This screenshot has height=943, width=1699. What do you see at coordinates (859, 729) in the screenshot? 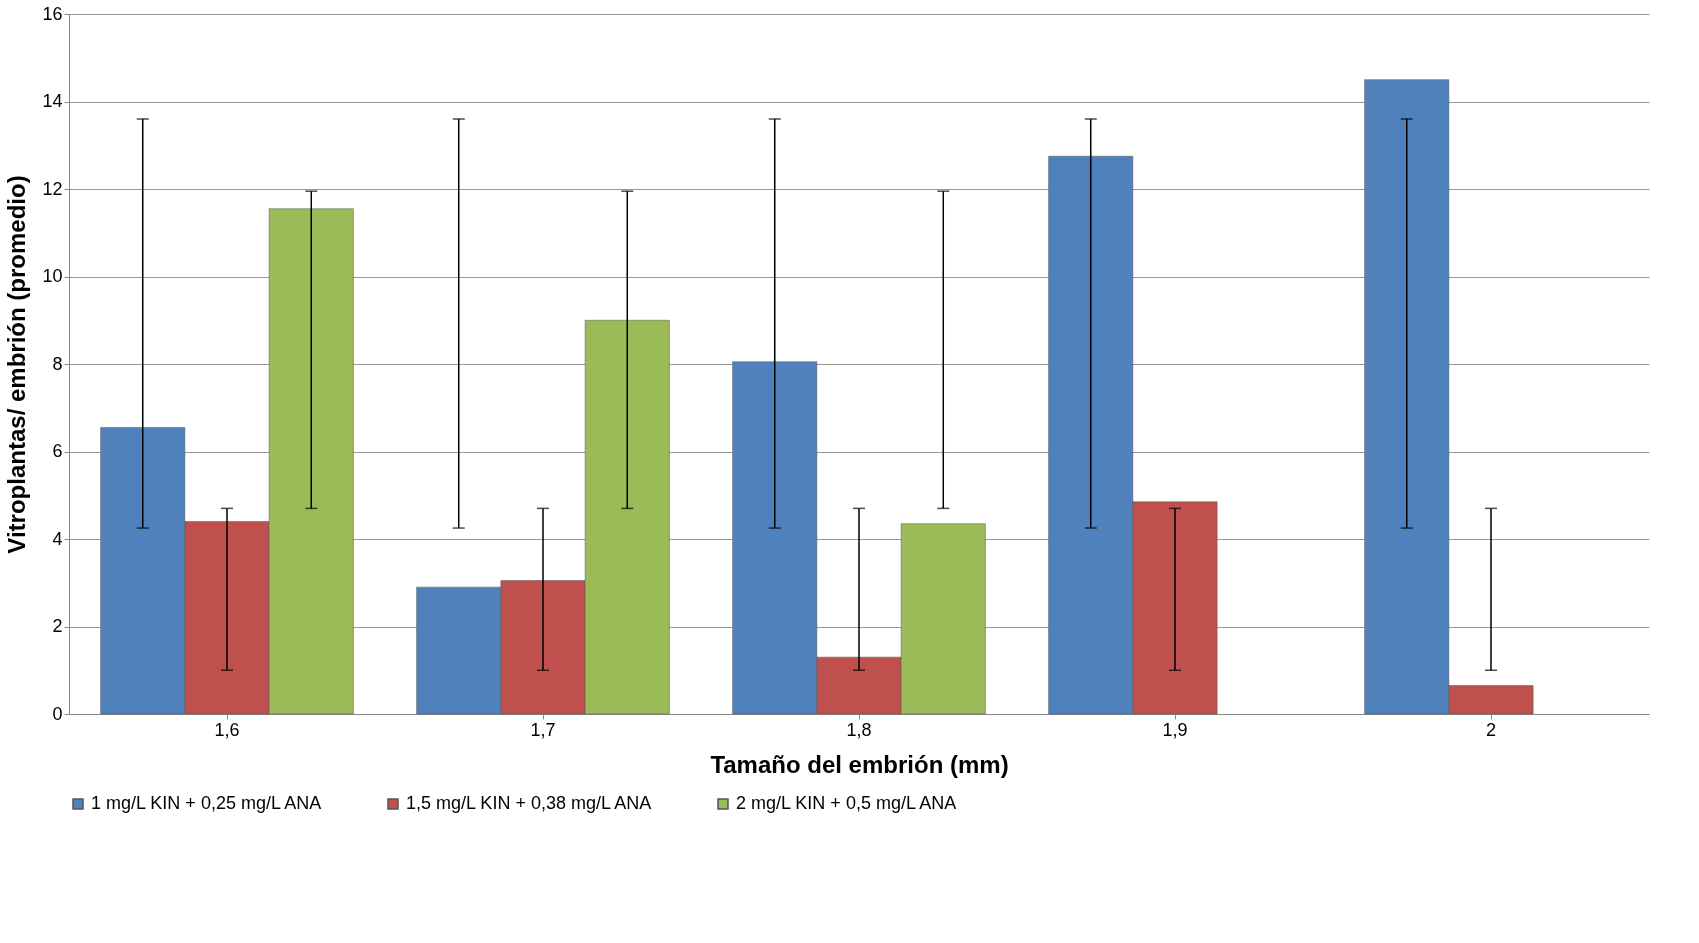
I see `x-tick-label: 1,8` at bounding box center [859, 729].